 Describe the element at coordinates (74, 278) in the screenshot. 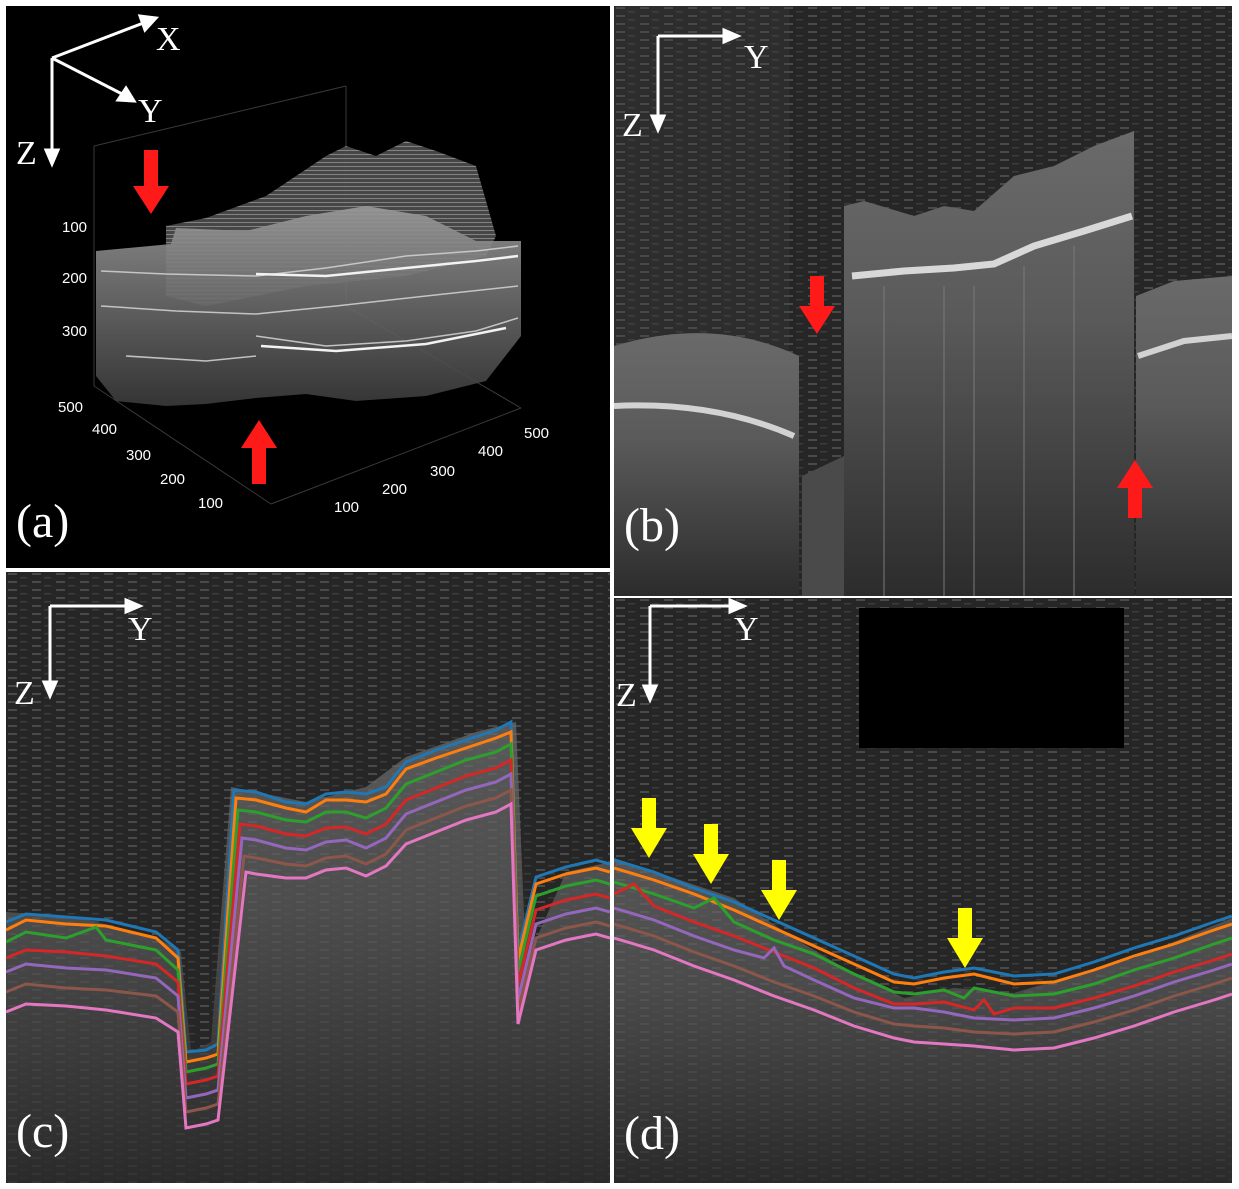

I see `z-tick-200: 200` at that location.